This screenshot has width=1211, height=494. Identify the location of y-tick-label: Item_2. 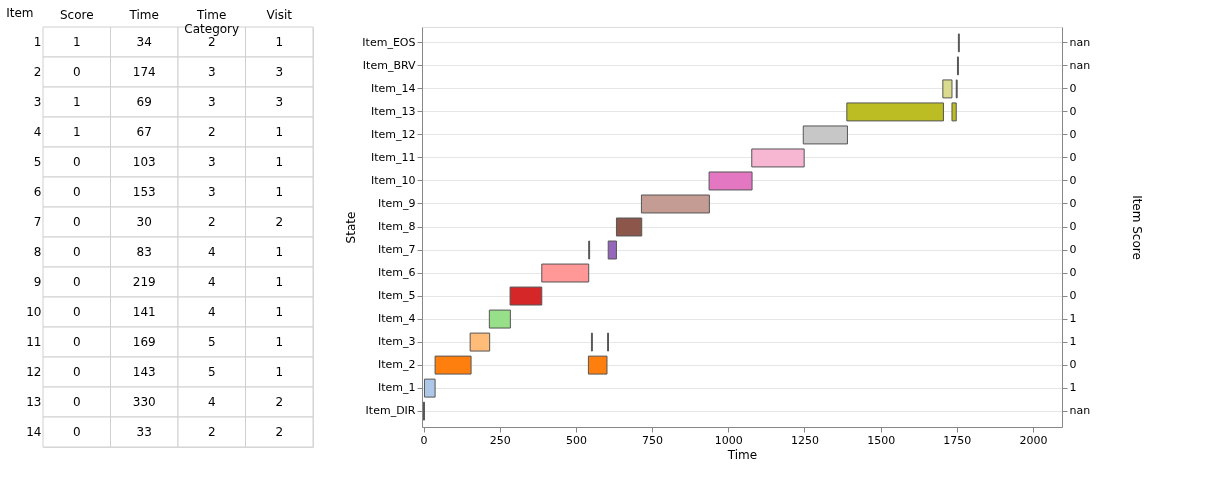
(396, 365).